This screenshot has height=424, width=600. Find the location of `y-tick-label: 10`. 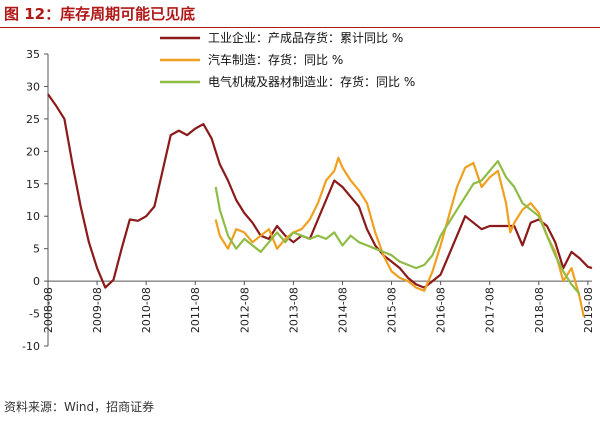

y-tick-label: 10 is located at coordinates (33, 216).